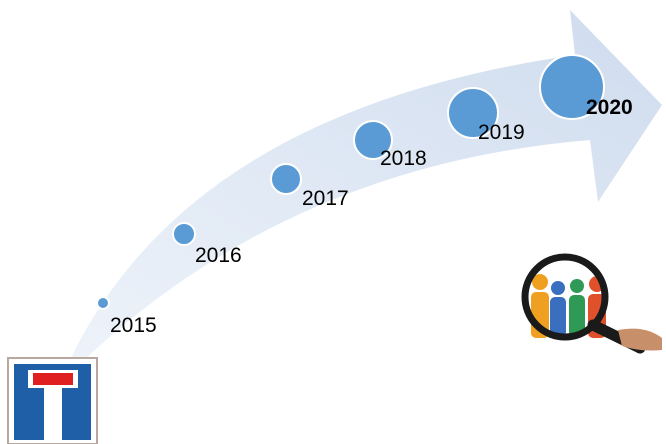  Describe the element at coordinates (501, 132) in the screenshot. I see `year-label: 2019` at that location.